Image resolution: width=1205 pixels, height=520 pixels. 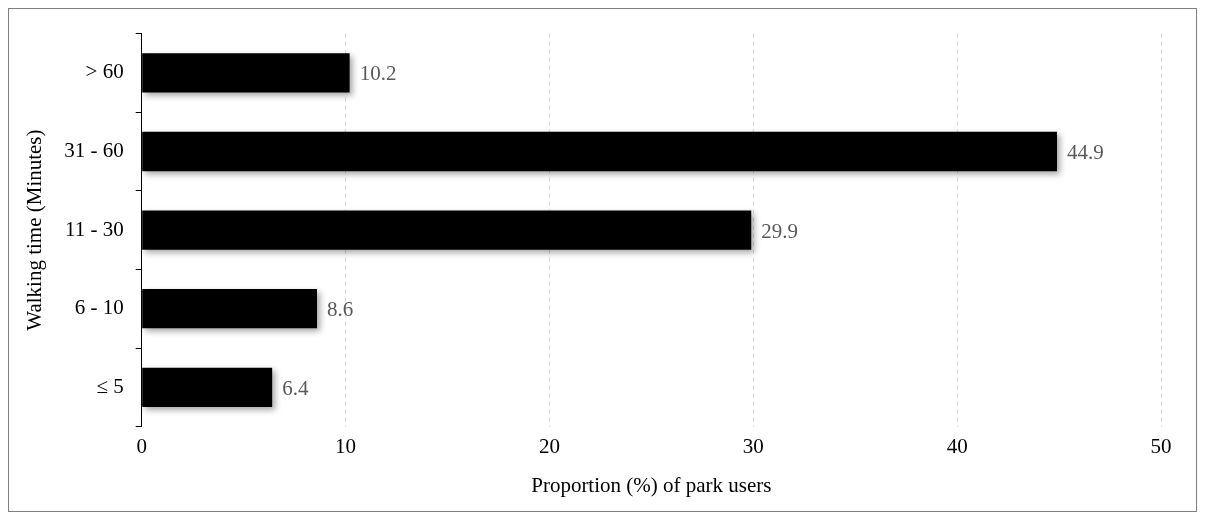 I want to click on data-label: 44.9, so click(x=1085, y=152).